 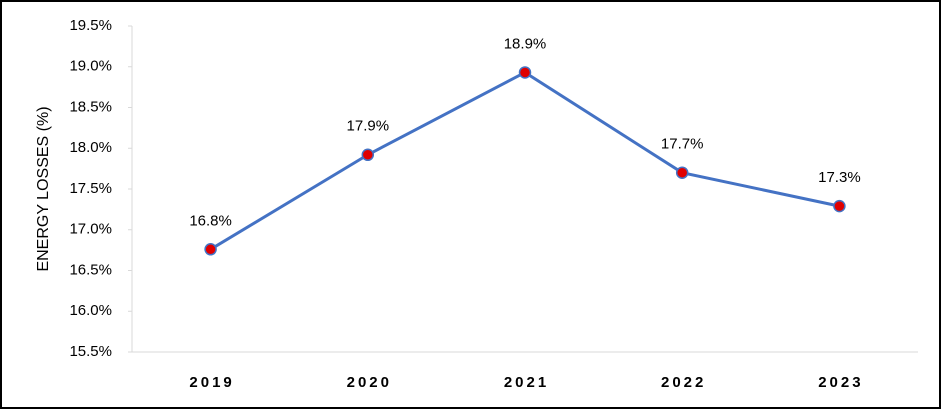 What do you see at coordinates (210, 220) in the screenshot?
I see `data-label: 16.8%` at bounding box center [210, 220].